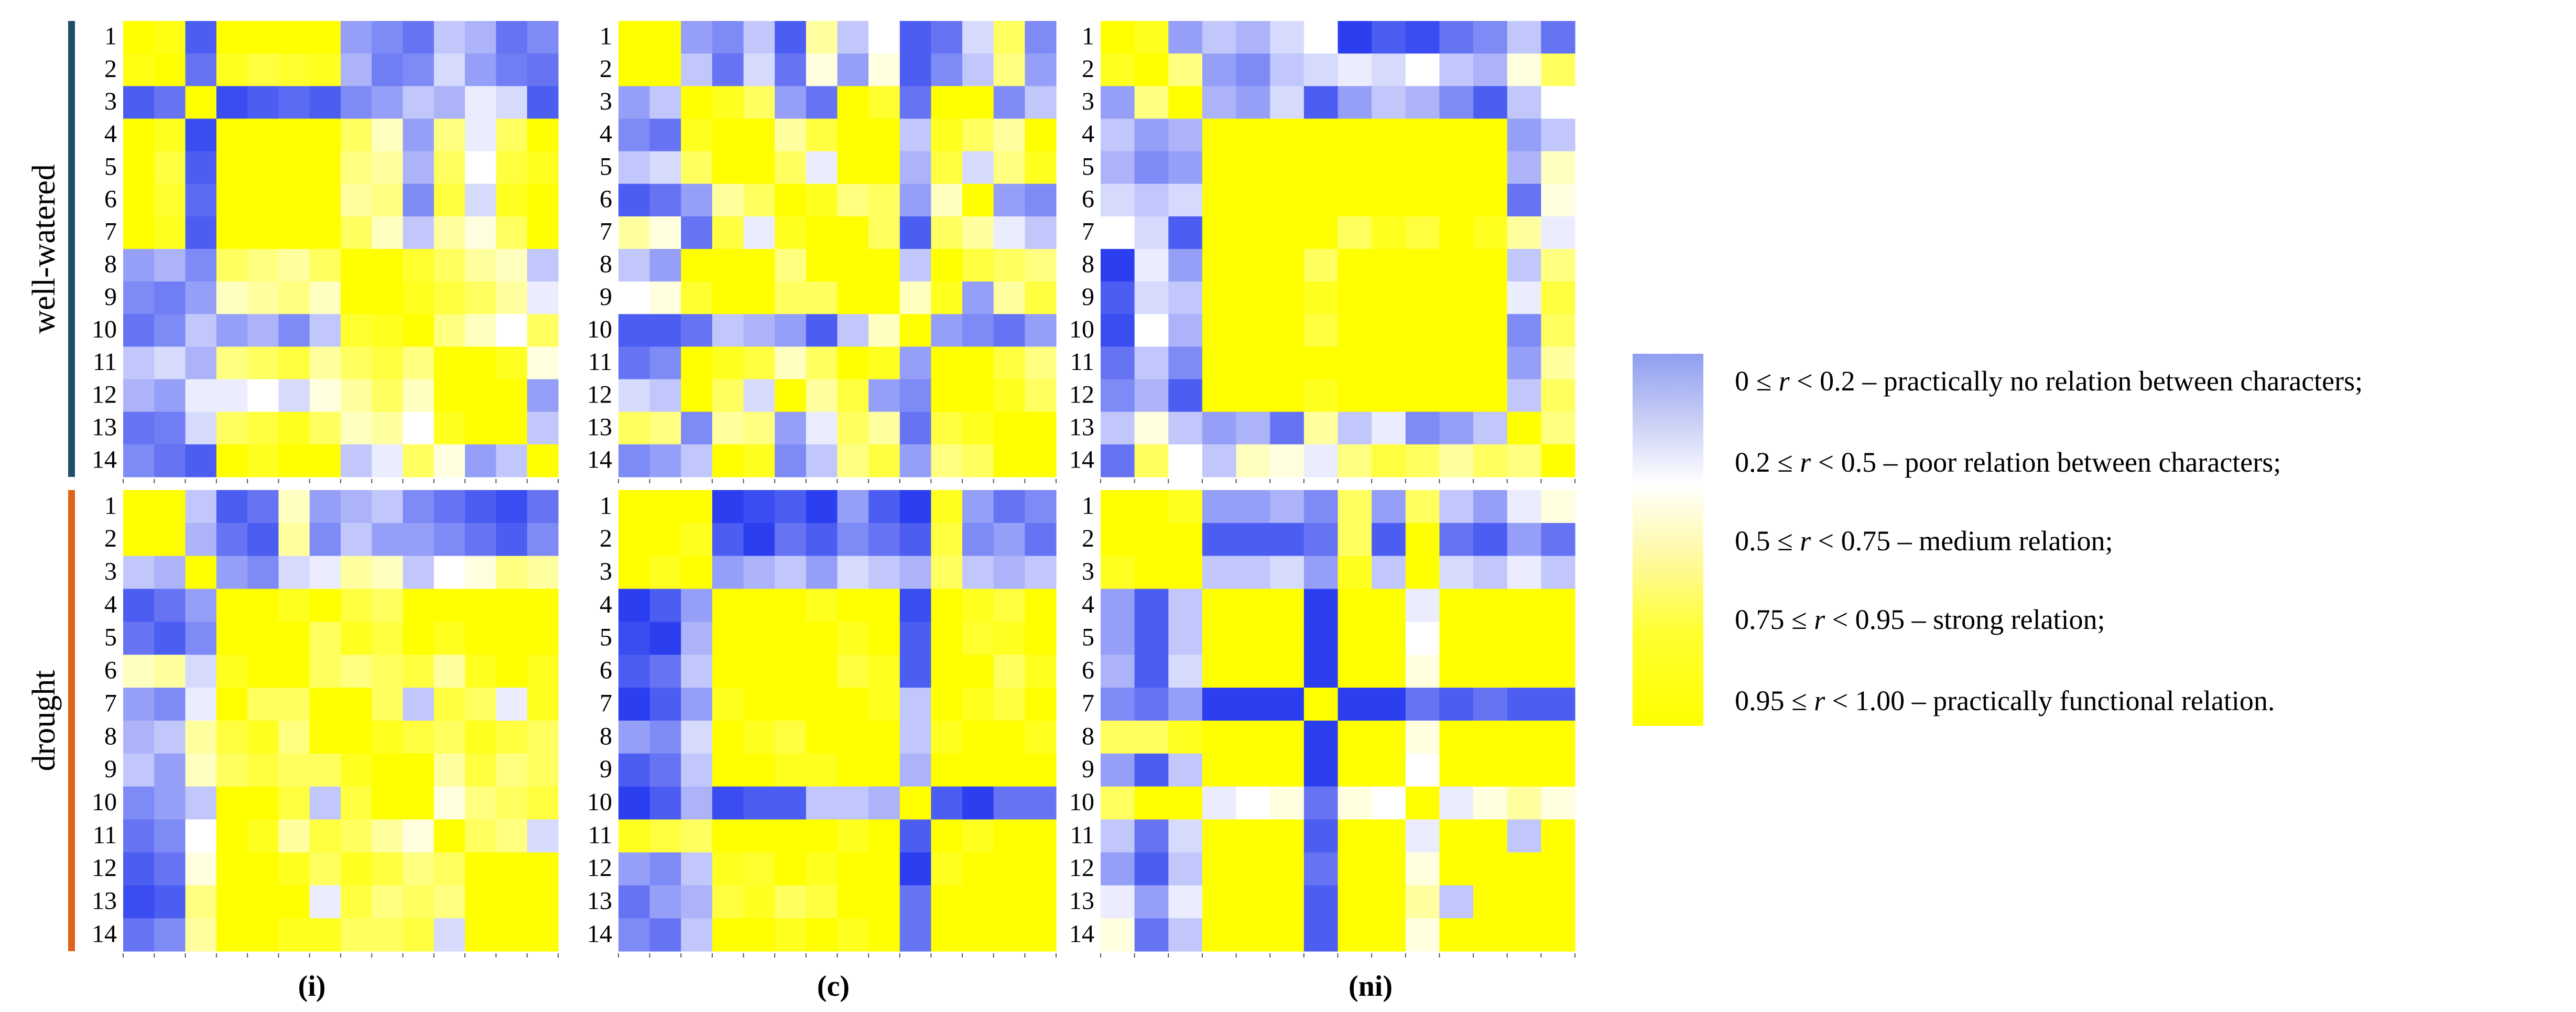  I want to click on row-tick-label: 3, so click(1088, 101).